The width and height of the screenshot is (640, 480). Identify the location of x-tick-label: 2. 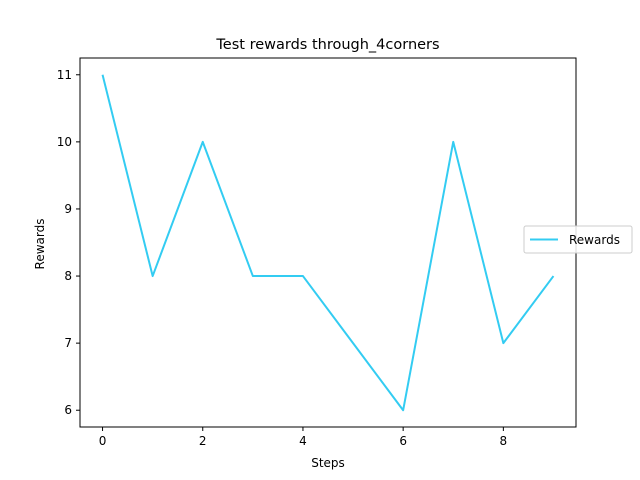
(203, 441).